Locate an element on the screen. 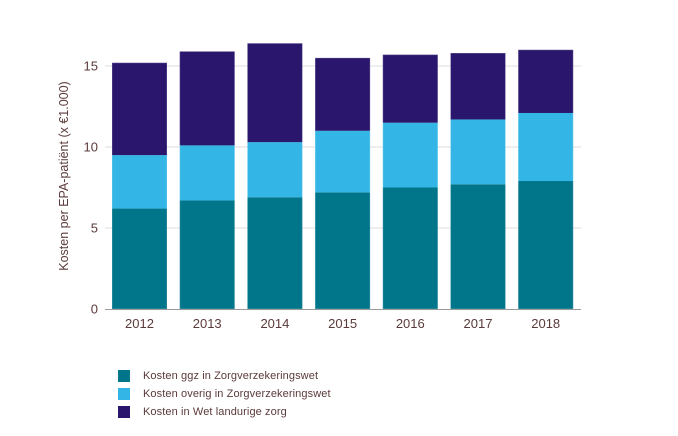  x-tick-label: 2017 is located at coordinates (478, 323).